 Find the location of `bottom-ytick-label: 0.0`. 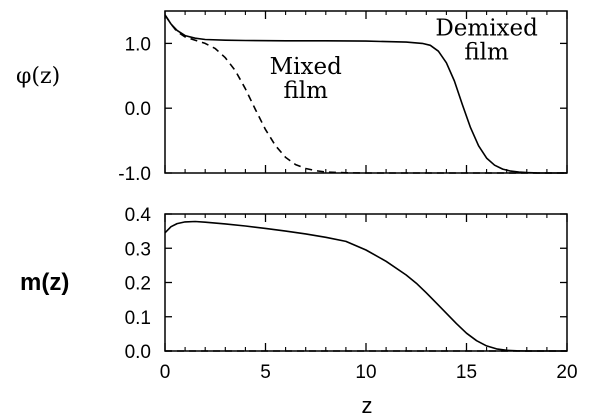

bottom-ytick-label: 0.0 is located at coordinates (138, 352).